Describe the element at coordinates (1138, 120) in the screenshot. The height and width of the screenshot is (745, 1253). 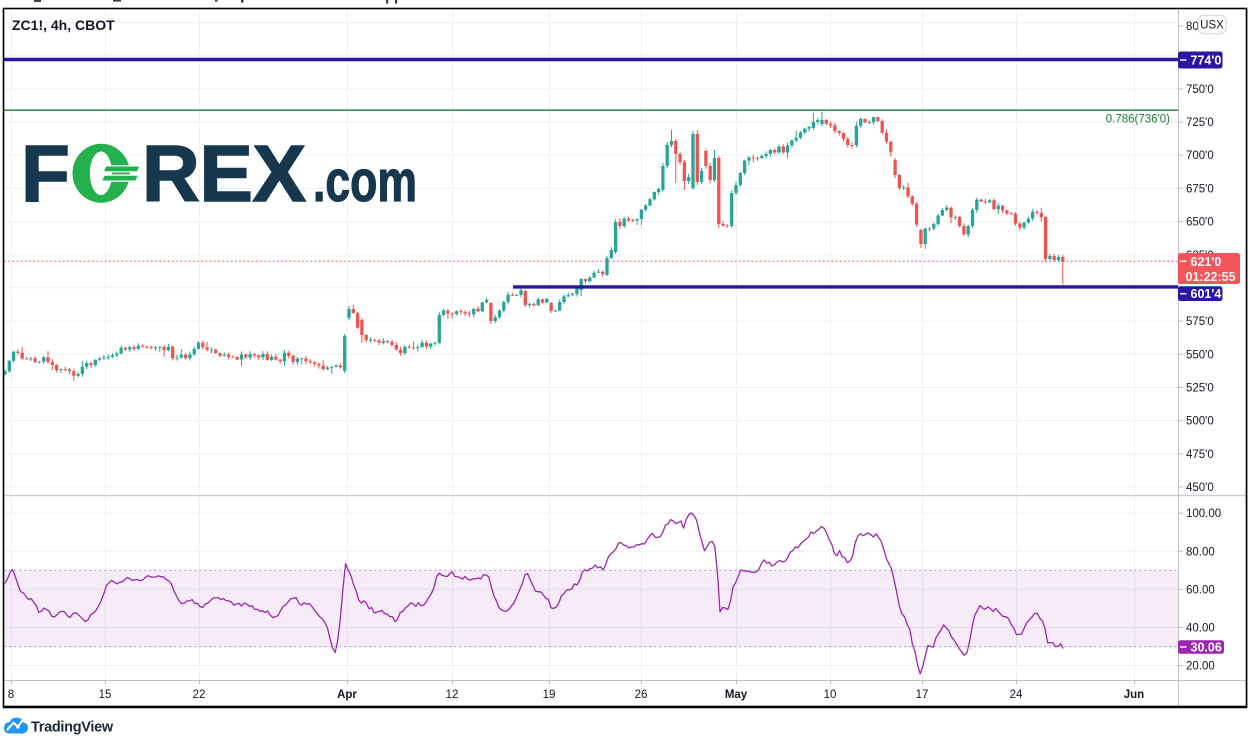
I see `svg-text: 0.786(736'0)` at that location.